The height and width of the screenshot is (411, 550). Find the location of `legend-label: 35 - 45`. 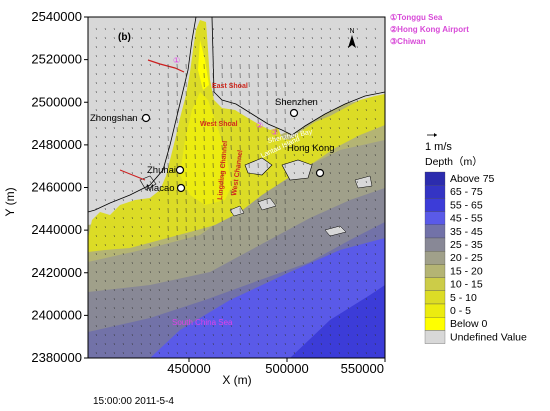

legend-label: 35 - 45 is located at coordinates (466, 232).